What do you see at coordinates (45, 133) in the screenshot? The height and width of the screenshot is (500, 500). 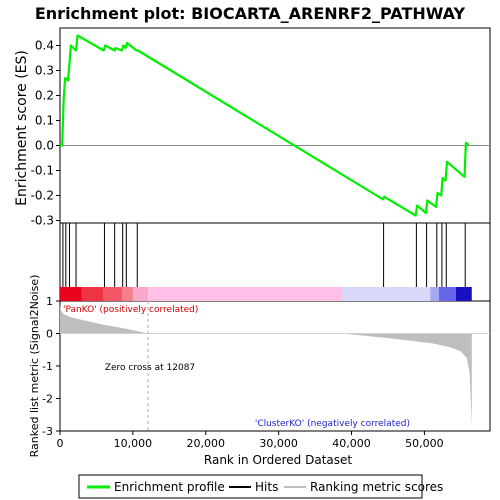 I see `es-y-axis: -0.3 -0.2 -0.1 0.0 0.1 0.2 0.3 0.4` at bounding box center [45, 133].